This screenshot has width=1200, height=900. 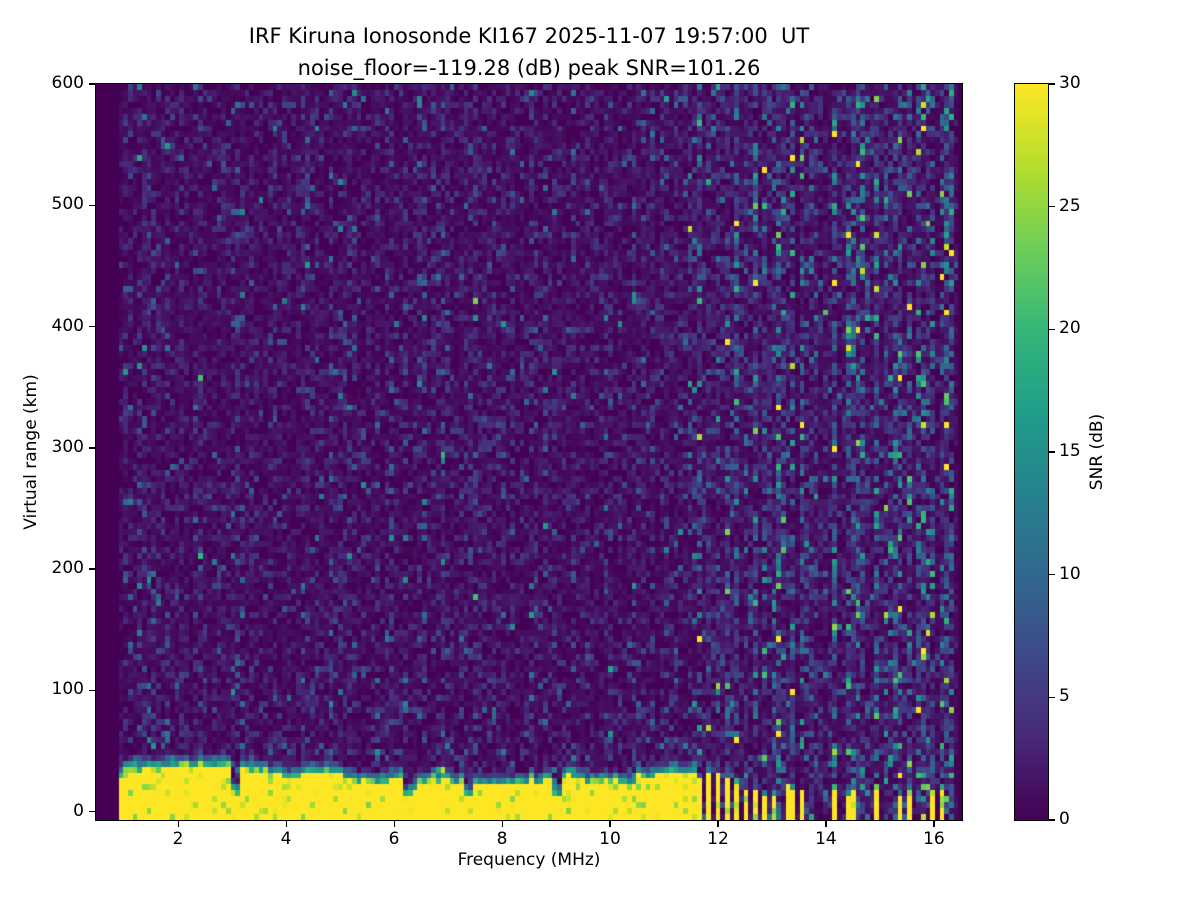 I want to click on x-tick-label: 10, so click(x=610, y=839).